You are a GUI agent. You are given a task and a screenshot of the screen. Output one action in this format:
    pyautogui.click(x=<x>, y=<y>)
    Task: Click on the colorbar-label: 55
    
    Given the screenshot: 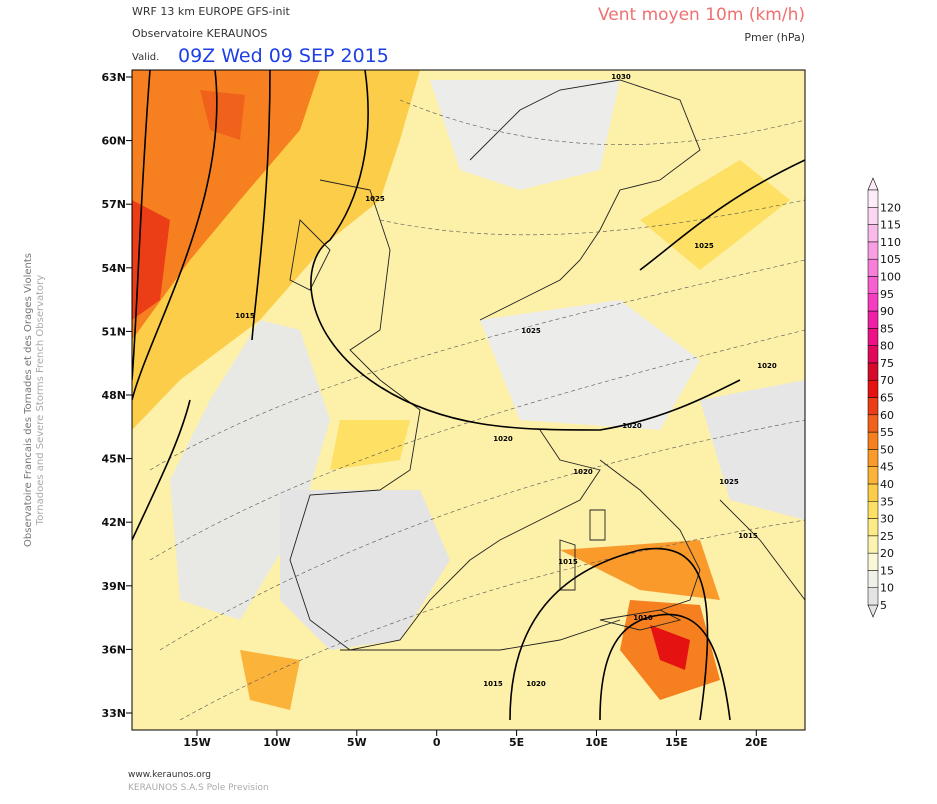 What is the action you would take?
    pyautogui.click(x=887, y=432)
    